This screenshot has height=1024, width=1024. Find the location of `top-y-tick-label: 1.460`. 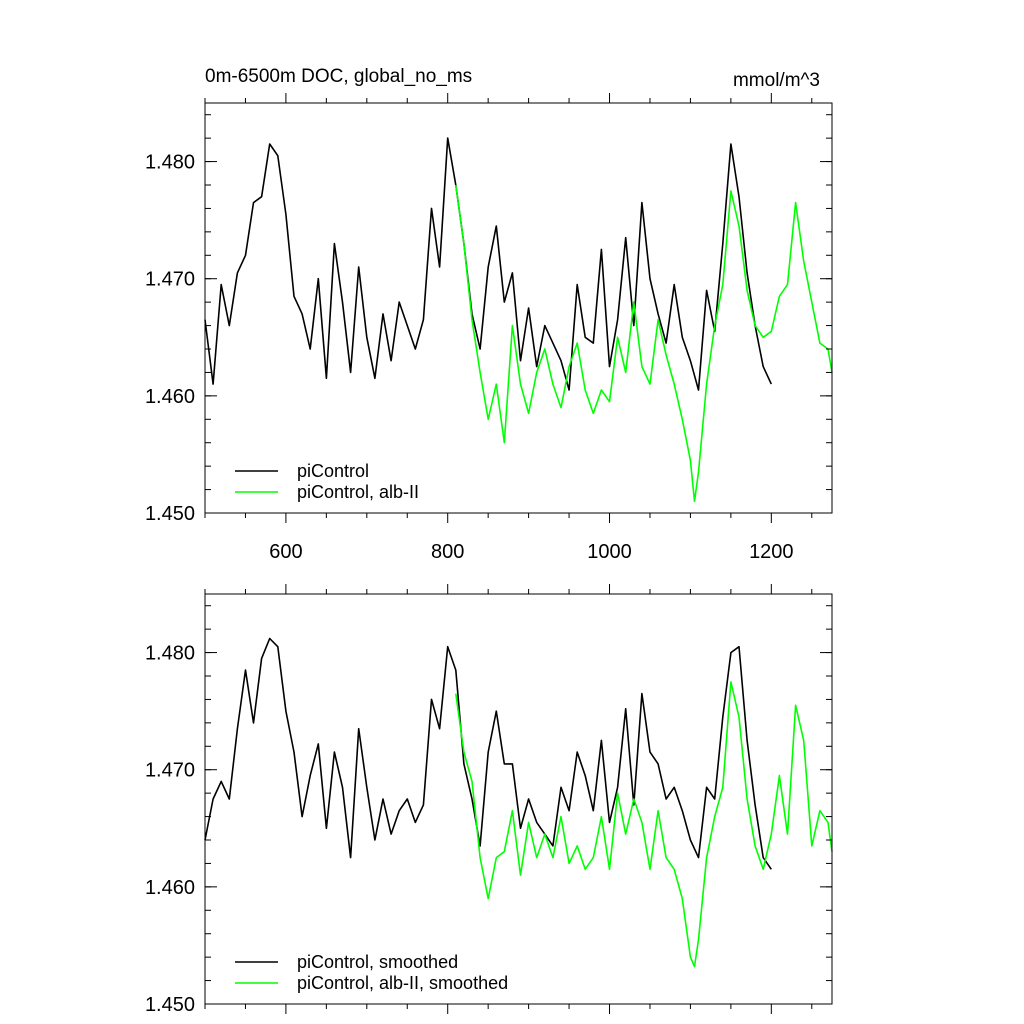

top-y-tick-label: 1.460 is located at coordinates (170, 397).